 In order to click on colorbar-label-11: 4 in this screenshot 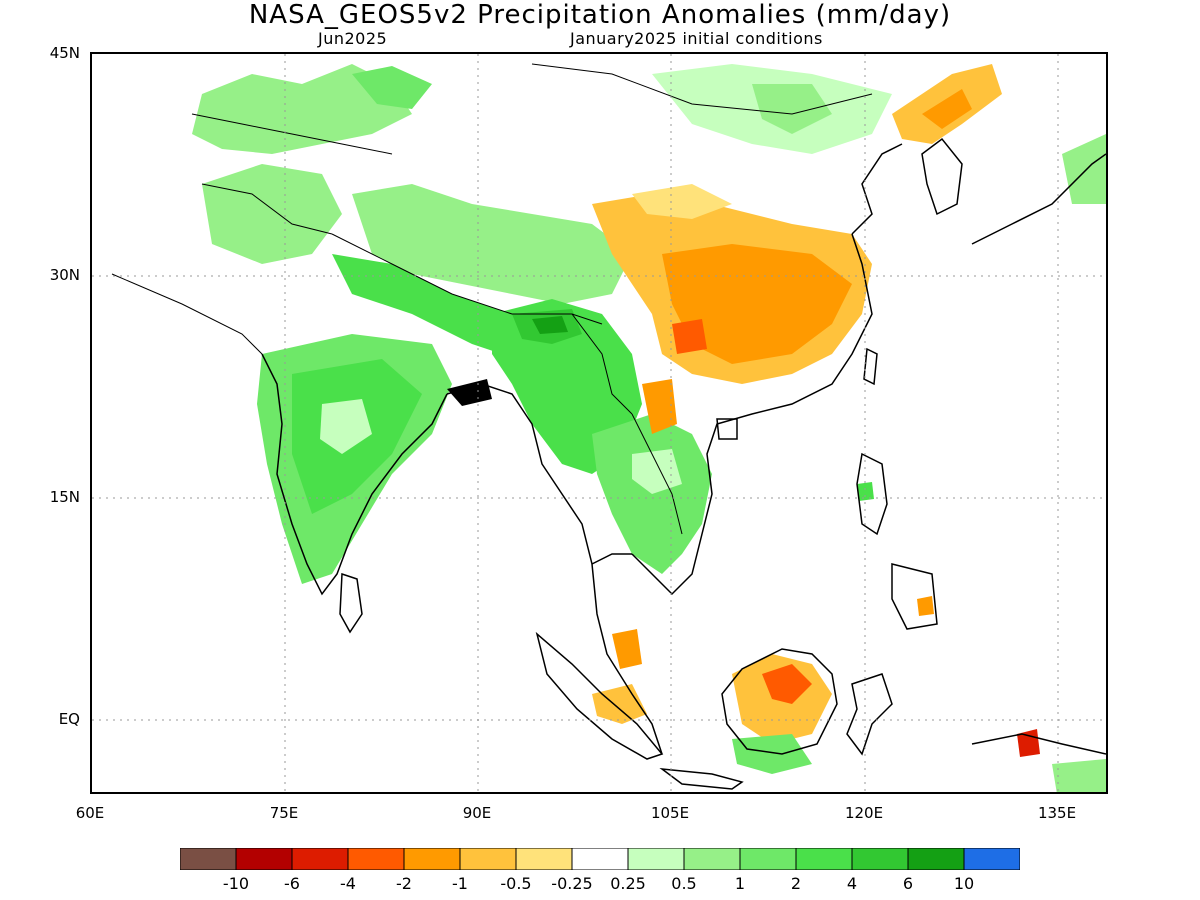, I will do `click(852, 883)`.